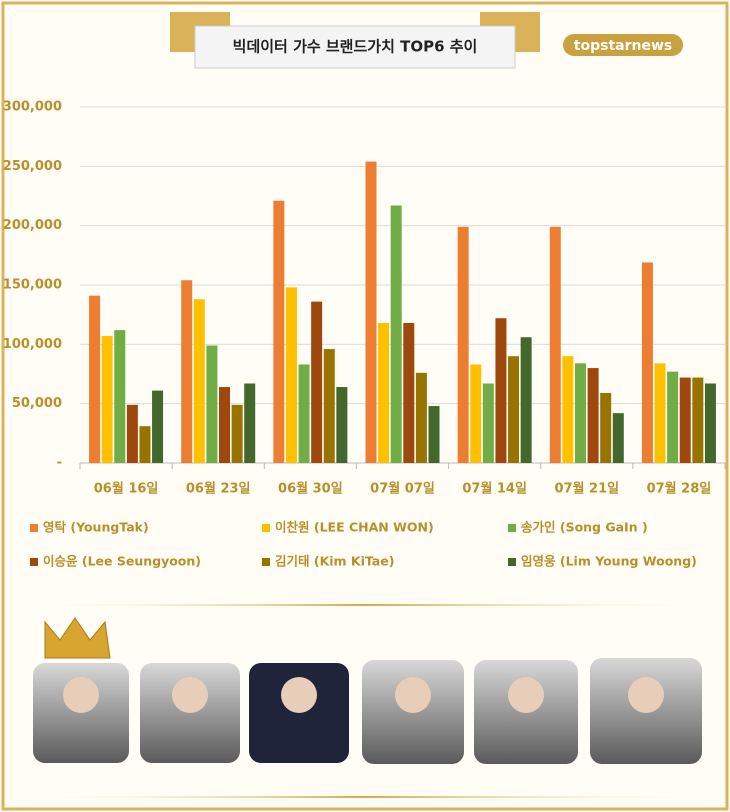 The width and height of the screenshot is (730, 812). I want to click on logo: topstarnews, so click(623, 46).